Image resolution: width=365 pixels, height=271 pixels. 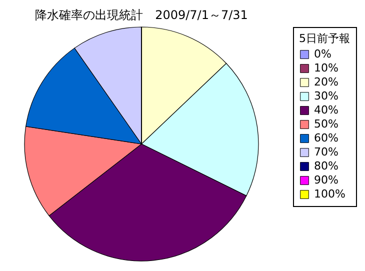 I want to click on legend-label: 70%, so click(x=326, y=152).